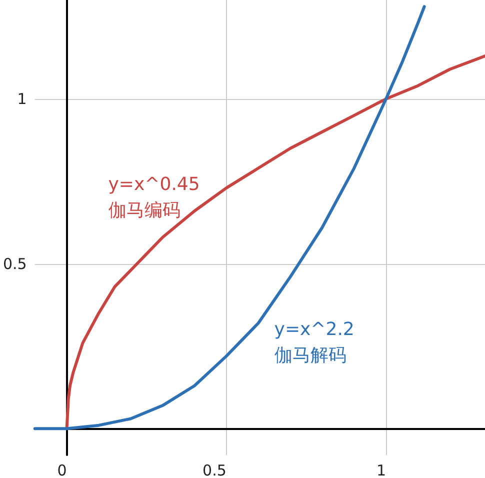 The image size is (485, 478). I want to click on series-label: y=x^0.45, so click(154, 184).